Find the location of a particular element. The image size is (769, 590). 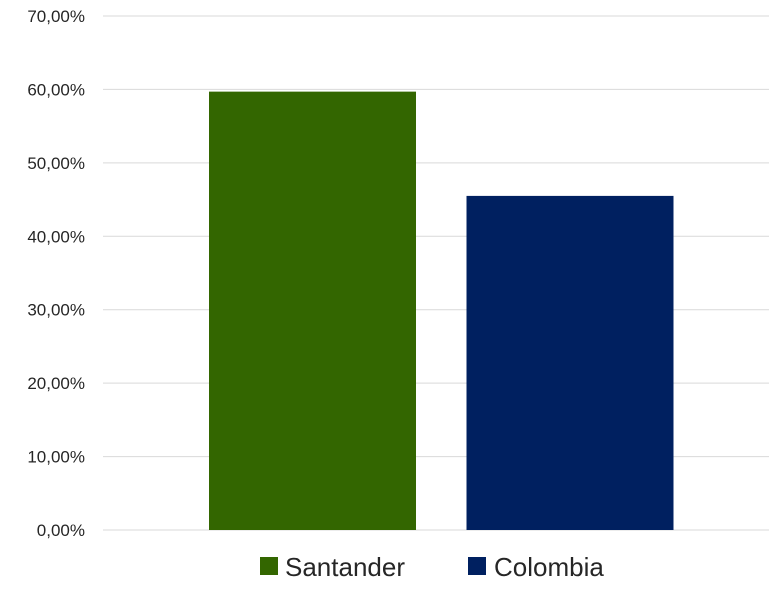

y-tick-label: 40,00% is located at coordinates (56, 236).